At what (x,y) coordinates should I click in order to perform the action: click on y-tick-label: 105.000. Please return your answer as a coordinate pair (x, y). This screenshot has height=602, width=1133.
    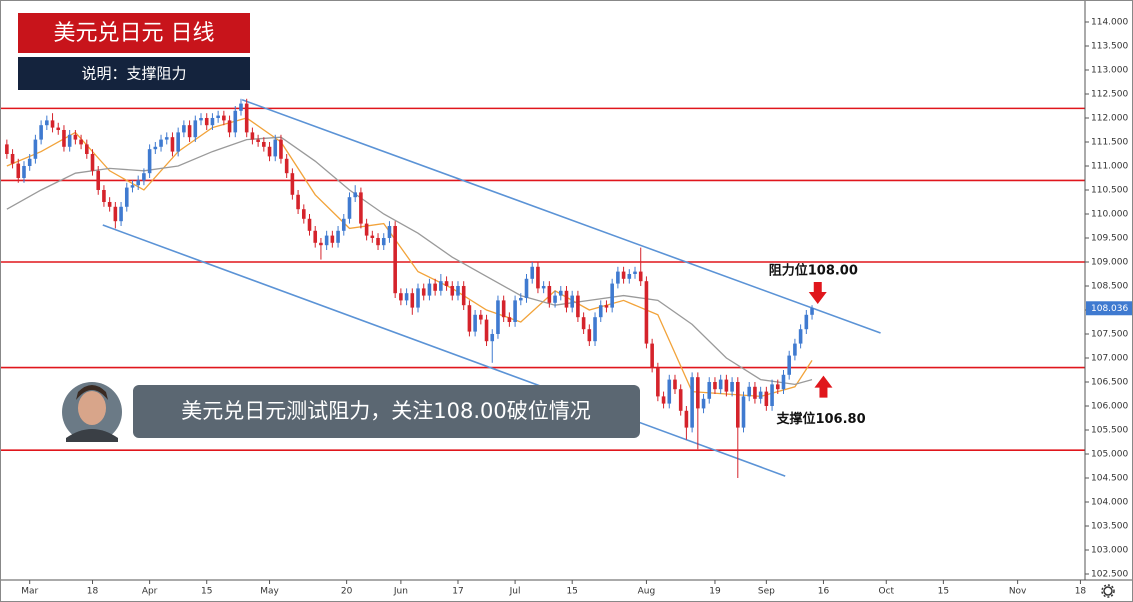
    Looking at the image, I should click on (1109, 454).